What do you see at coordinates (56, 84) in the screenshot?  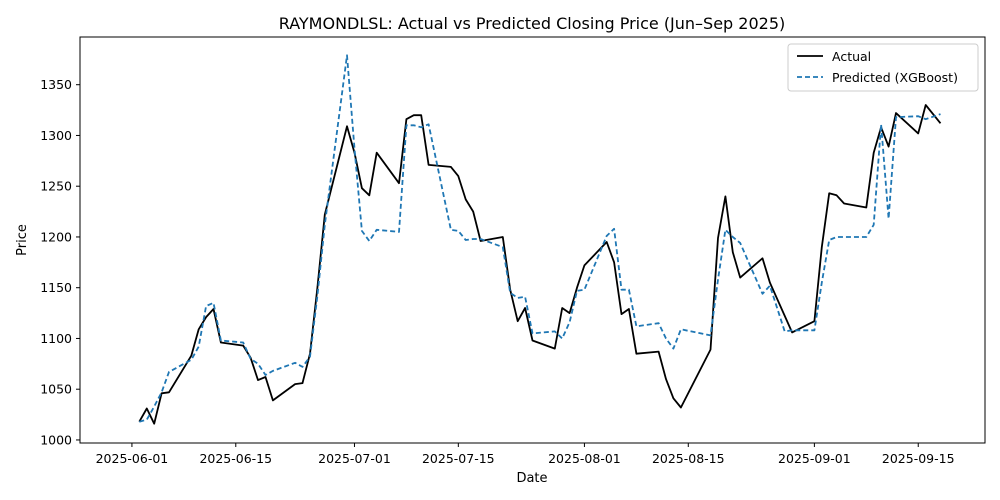 I see `y-tick-label: 1350` at bounding box center [56, 84].